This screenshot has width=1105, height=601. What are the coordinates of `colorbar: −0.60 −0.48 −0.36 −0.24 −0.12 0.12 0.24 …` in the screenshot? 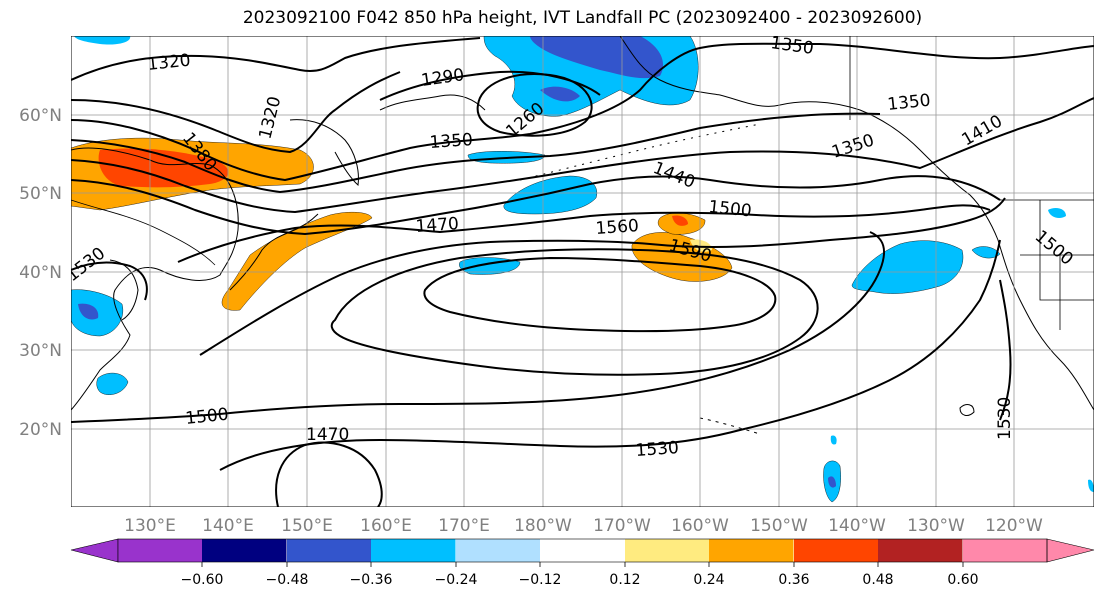 It's located at (582, 563).